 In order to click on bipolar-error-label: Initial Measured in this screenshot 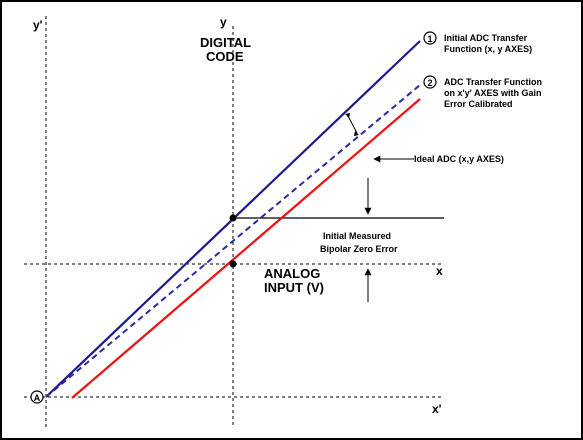, I will do `click(357, 236)`.